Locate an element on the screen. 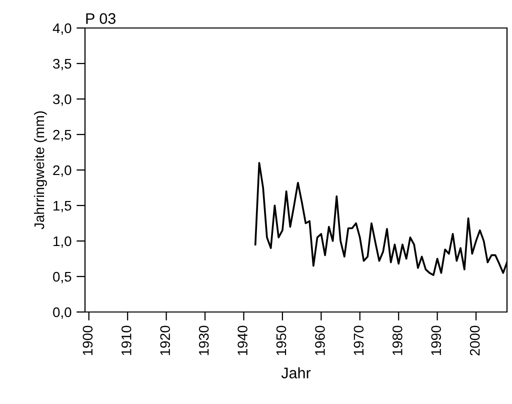  y-tick-label: 1,0 is located at coordinates (63, 242).